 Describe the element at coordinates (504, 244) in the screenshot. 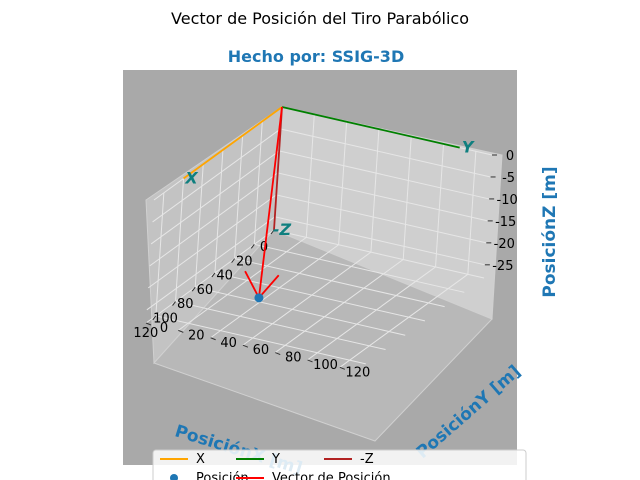

I see `z-tick-label: -20` at that location.